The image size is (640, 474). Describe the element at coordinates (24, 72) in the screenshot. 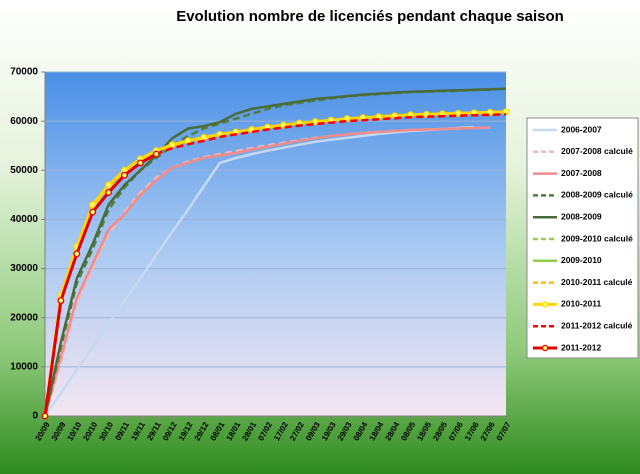

I see `y-tick-label: 70000` at that location.